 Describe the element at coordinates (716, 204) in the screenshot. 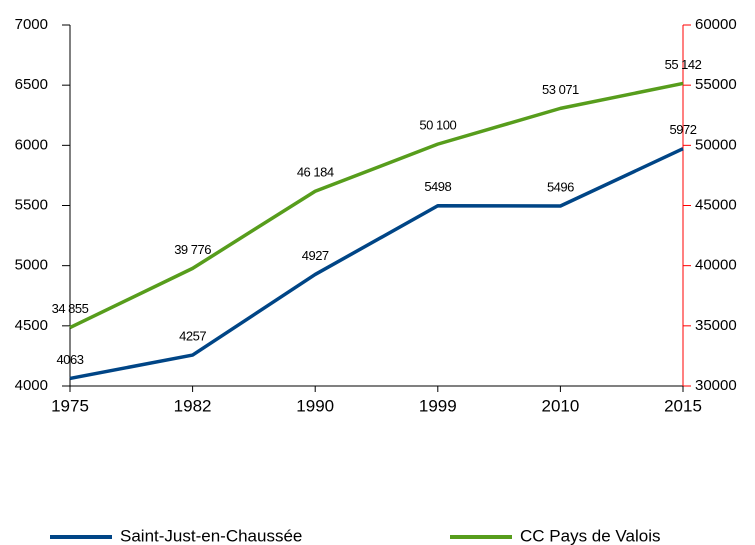

I see `y2-tick-label: 45000` at that location.